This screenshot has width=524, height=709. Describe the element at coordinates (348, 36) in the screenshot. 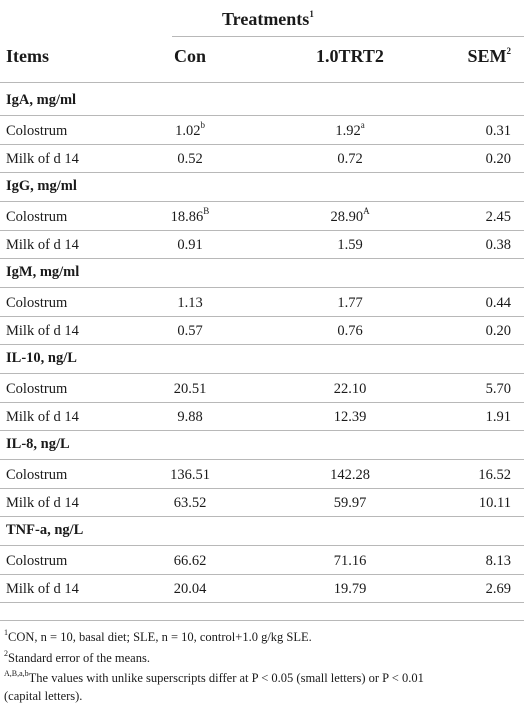

I see `treatments-span-rule` at that location.